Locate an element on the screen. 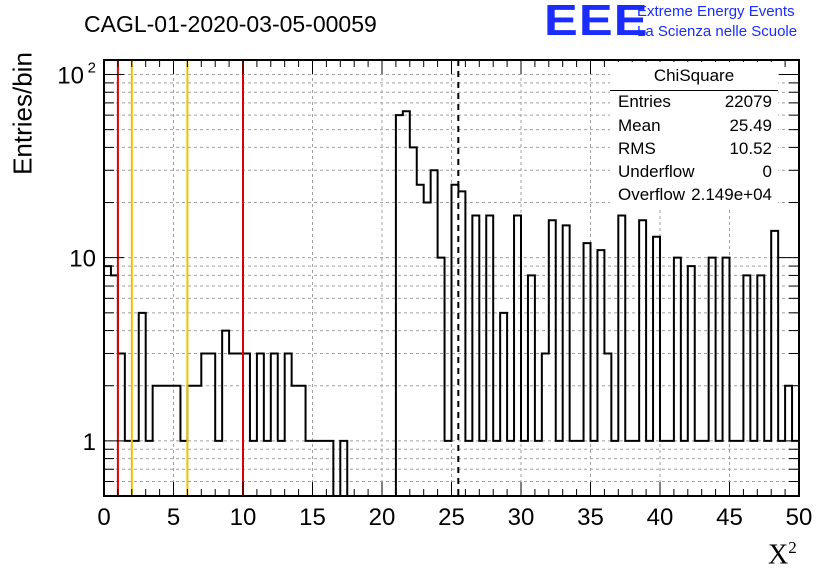 The width and height of the screenshot is (836, 572). x-tick-label: 15 is located at coordinates (312, 517).